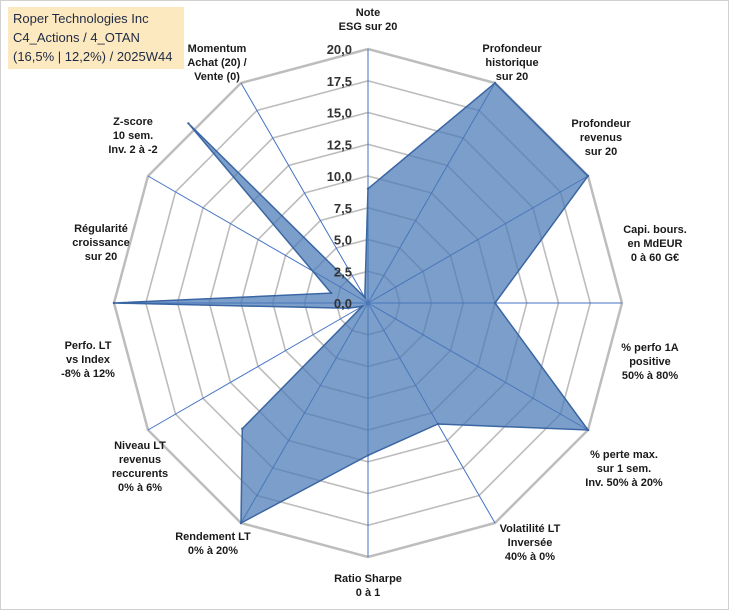  What do you see at coordinates (343, 240) in the screenshot?
I see `tick-label: 5,0` at bounding box center [343, 240].